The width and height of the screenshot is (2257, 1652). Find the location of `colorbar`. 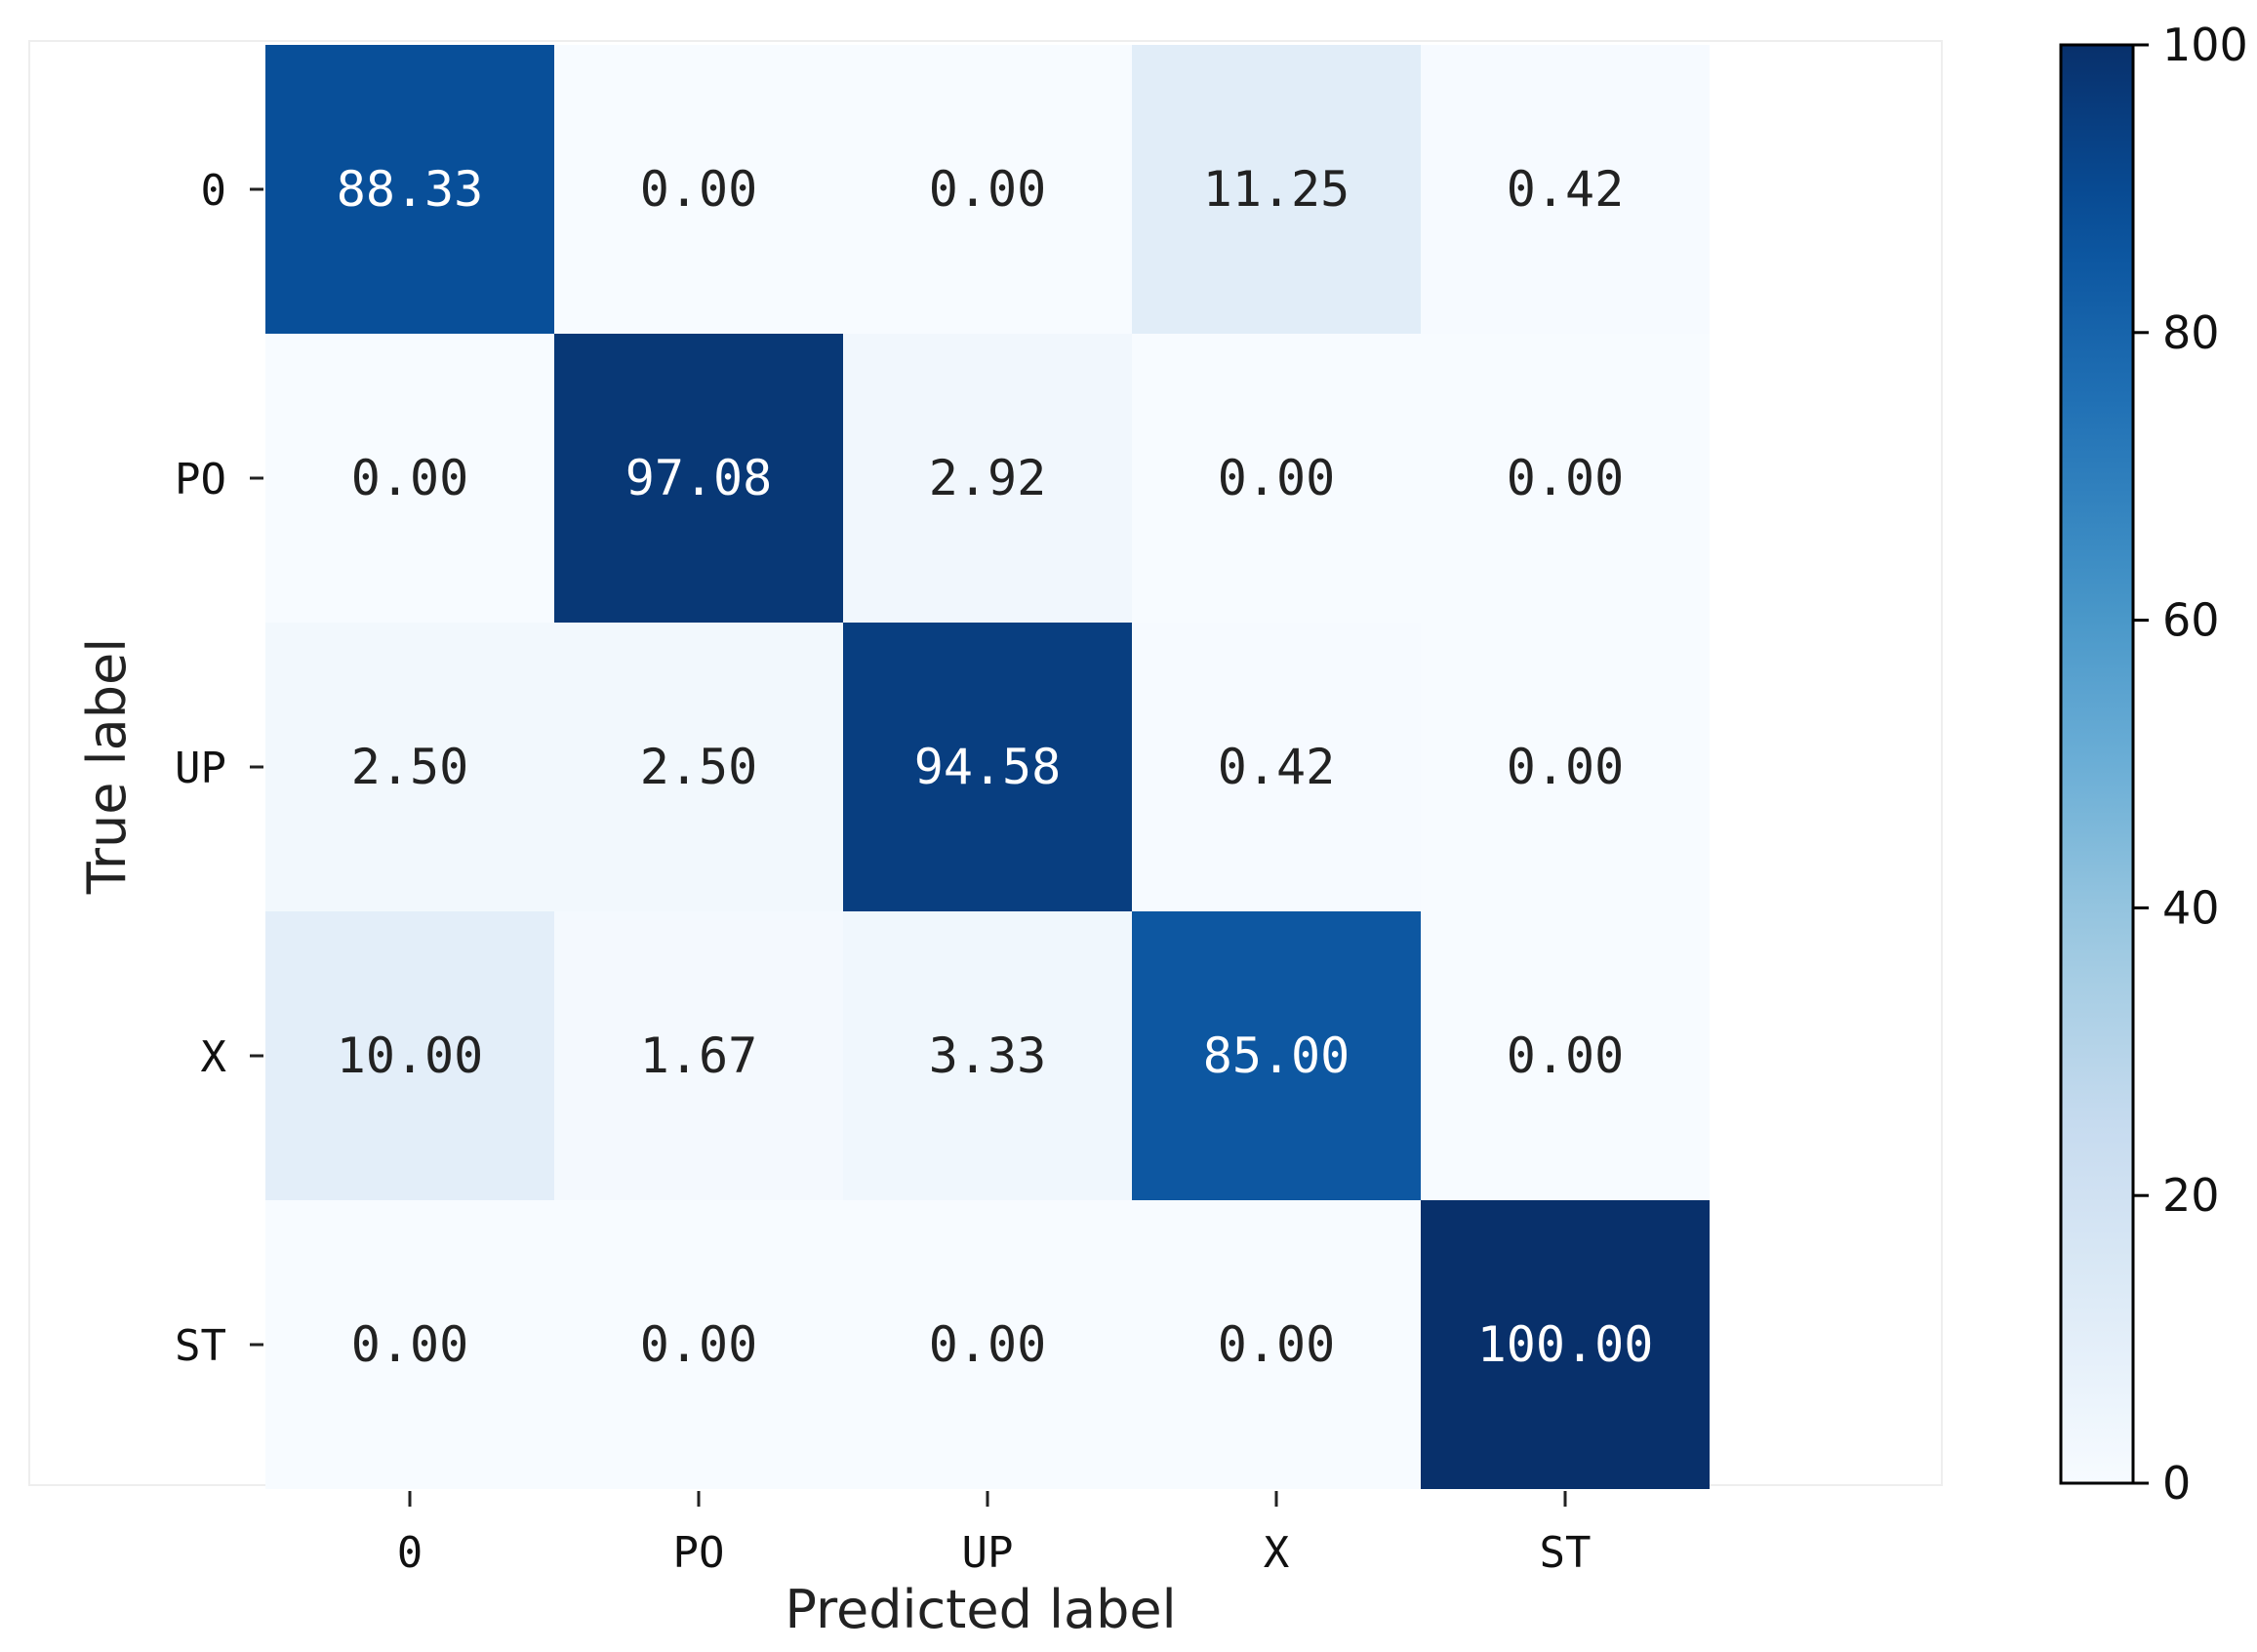

colorbar is located at coordinates (2097, 764).